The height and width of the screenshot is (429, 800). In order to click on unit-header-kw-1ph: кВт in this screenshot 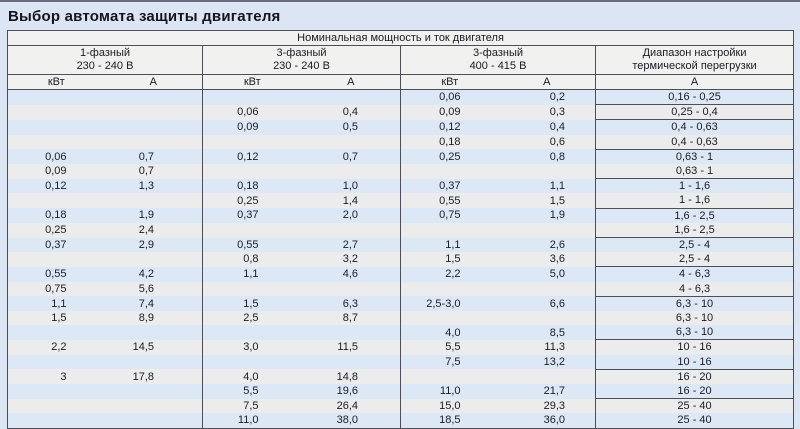, I will do `click(56, 82)`.